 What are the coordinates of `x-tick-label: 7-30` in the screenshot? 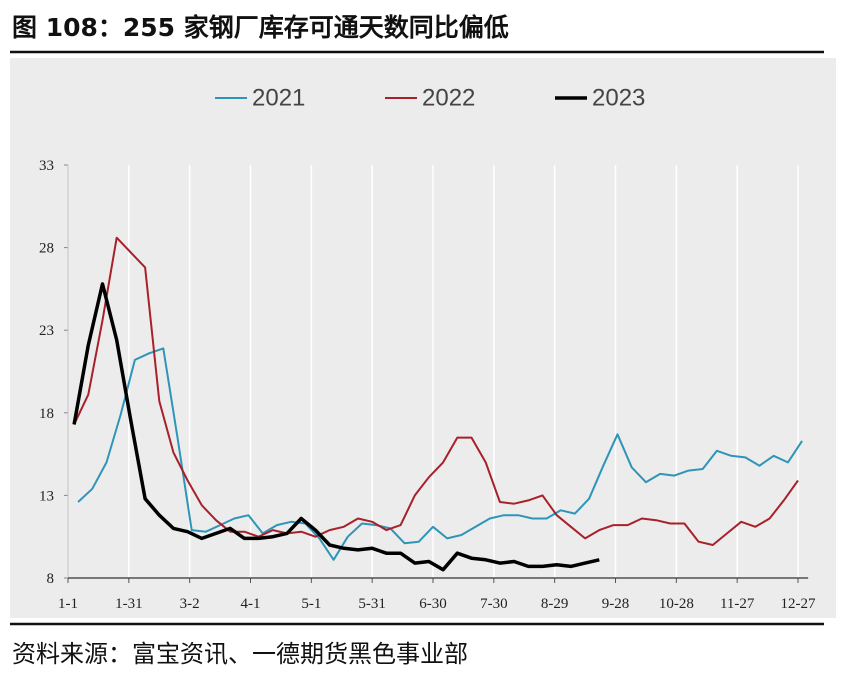 It's located at (494, 604).